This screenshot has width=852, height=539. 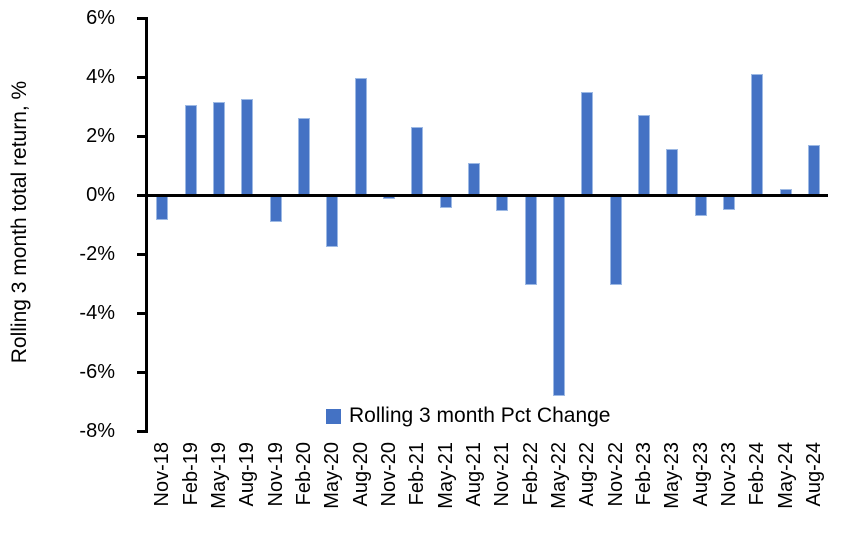 I want to click on x-axis-label-Feb-19: Feb-19, so click(x=190, y=474).